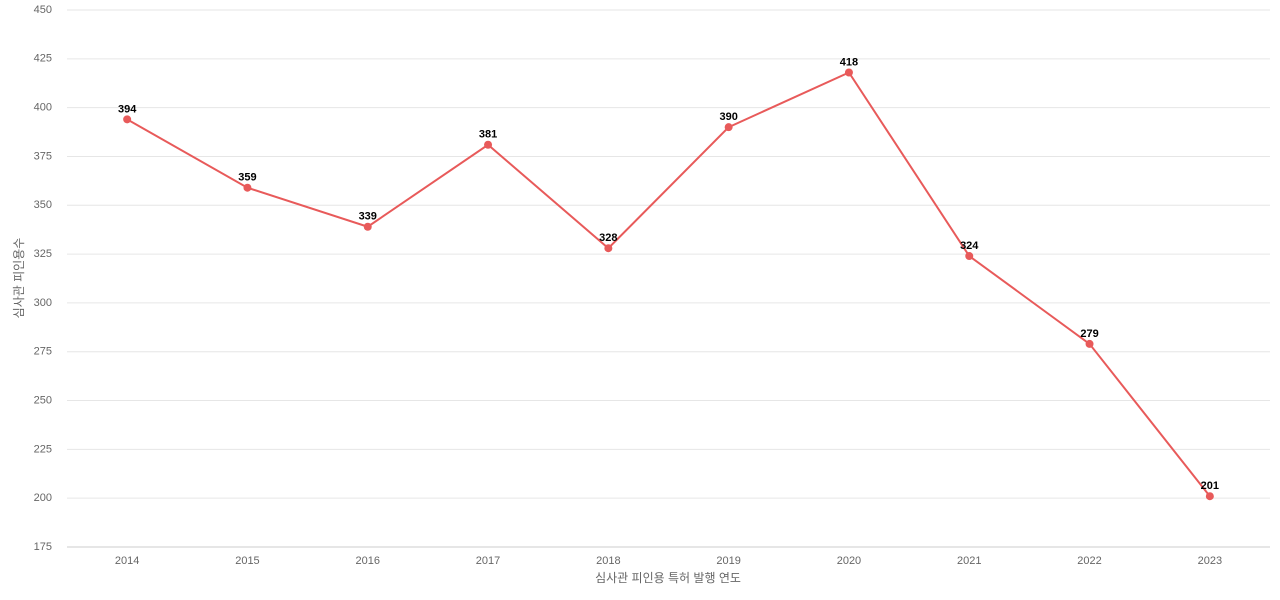  Describe the element at coordinates (43, 59) in the screenshot. I see `y-tick-label: 425` at that location.